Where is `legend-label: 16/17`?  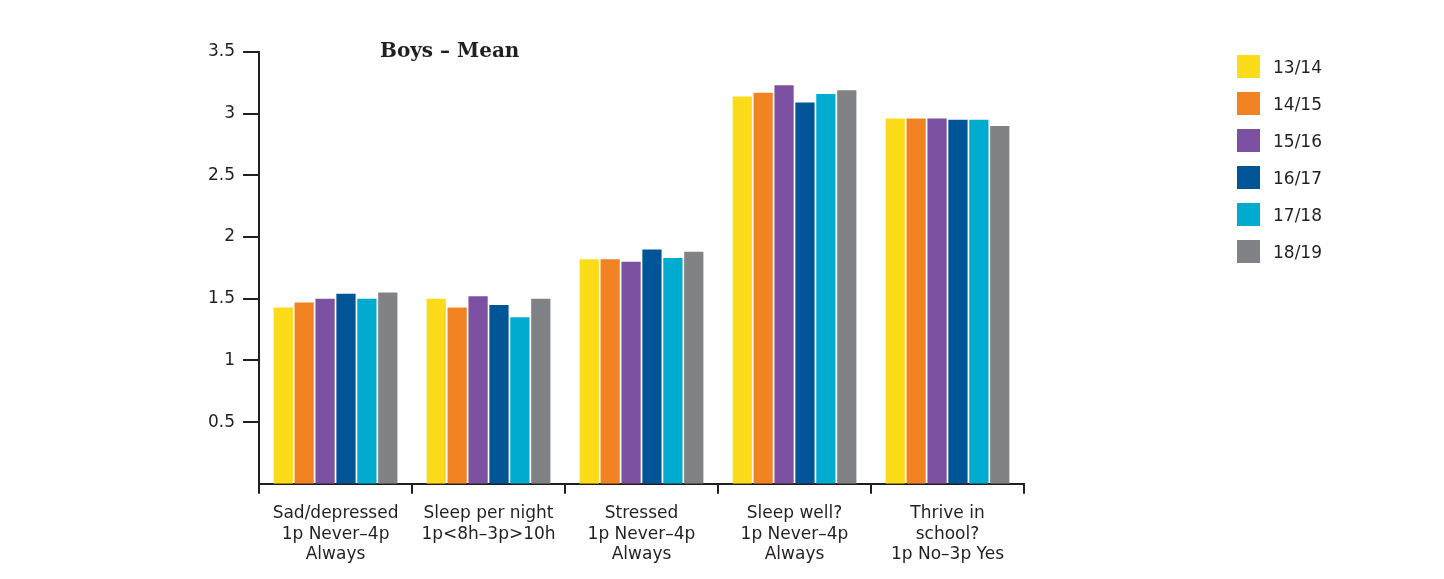
legend-label: 16/17 is located at coordinates (1297, 177).